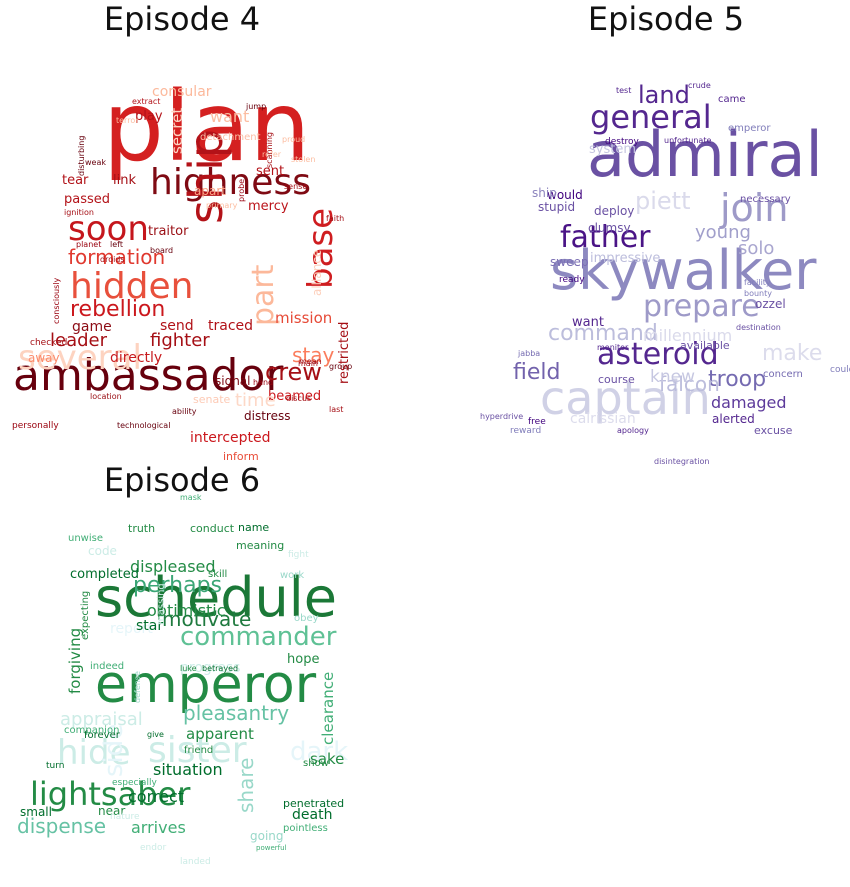 Image resolution: width=850 pixels, height=887 pixels. What do you see at coordinates (180, 340) in the screenshot?
I see `word-fighter: fighter` at bounding box center [180, 340].